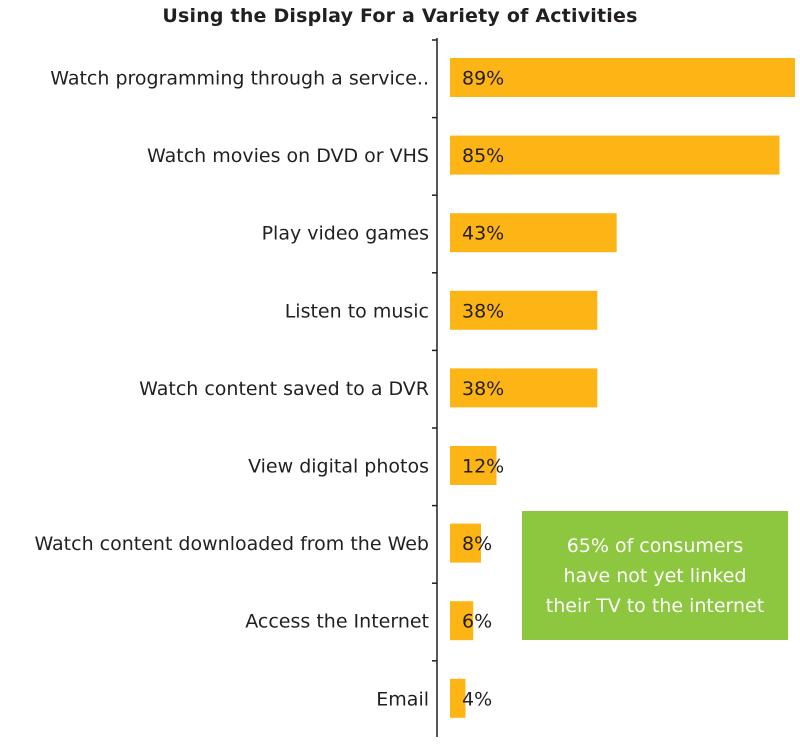 The width and height of the screenshot is (800, 744). Describe the element at coordinates (483, 156) in the screenshot. I see `value-label: 85%` at that location.